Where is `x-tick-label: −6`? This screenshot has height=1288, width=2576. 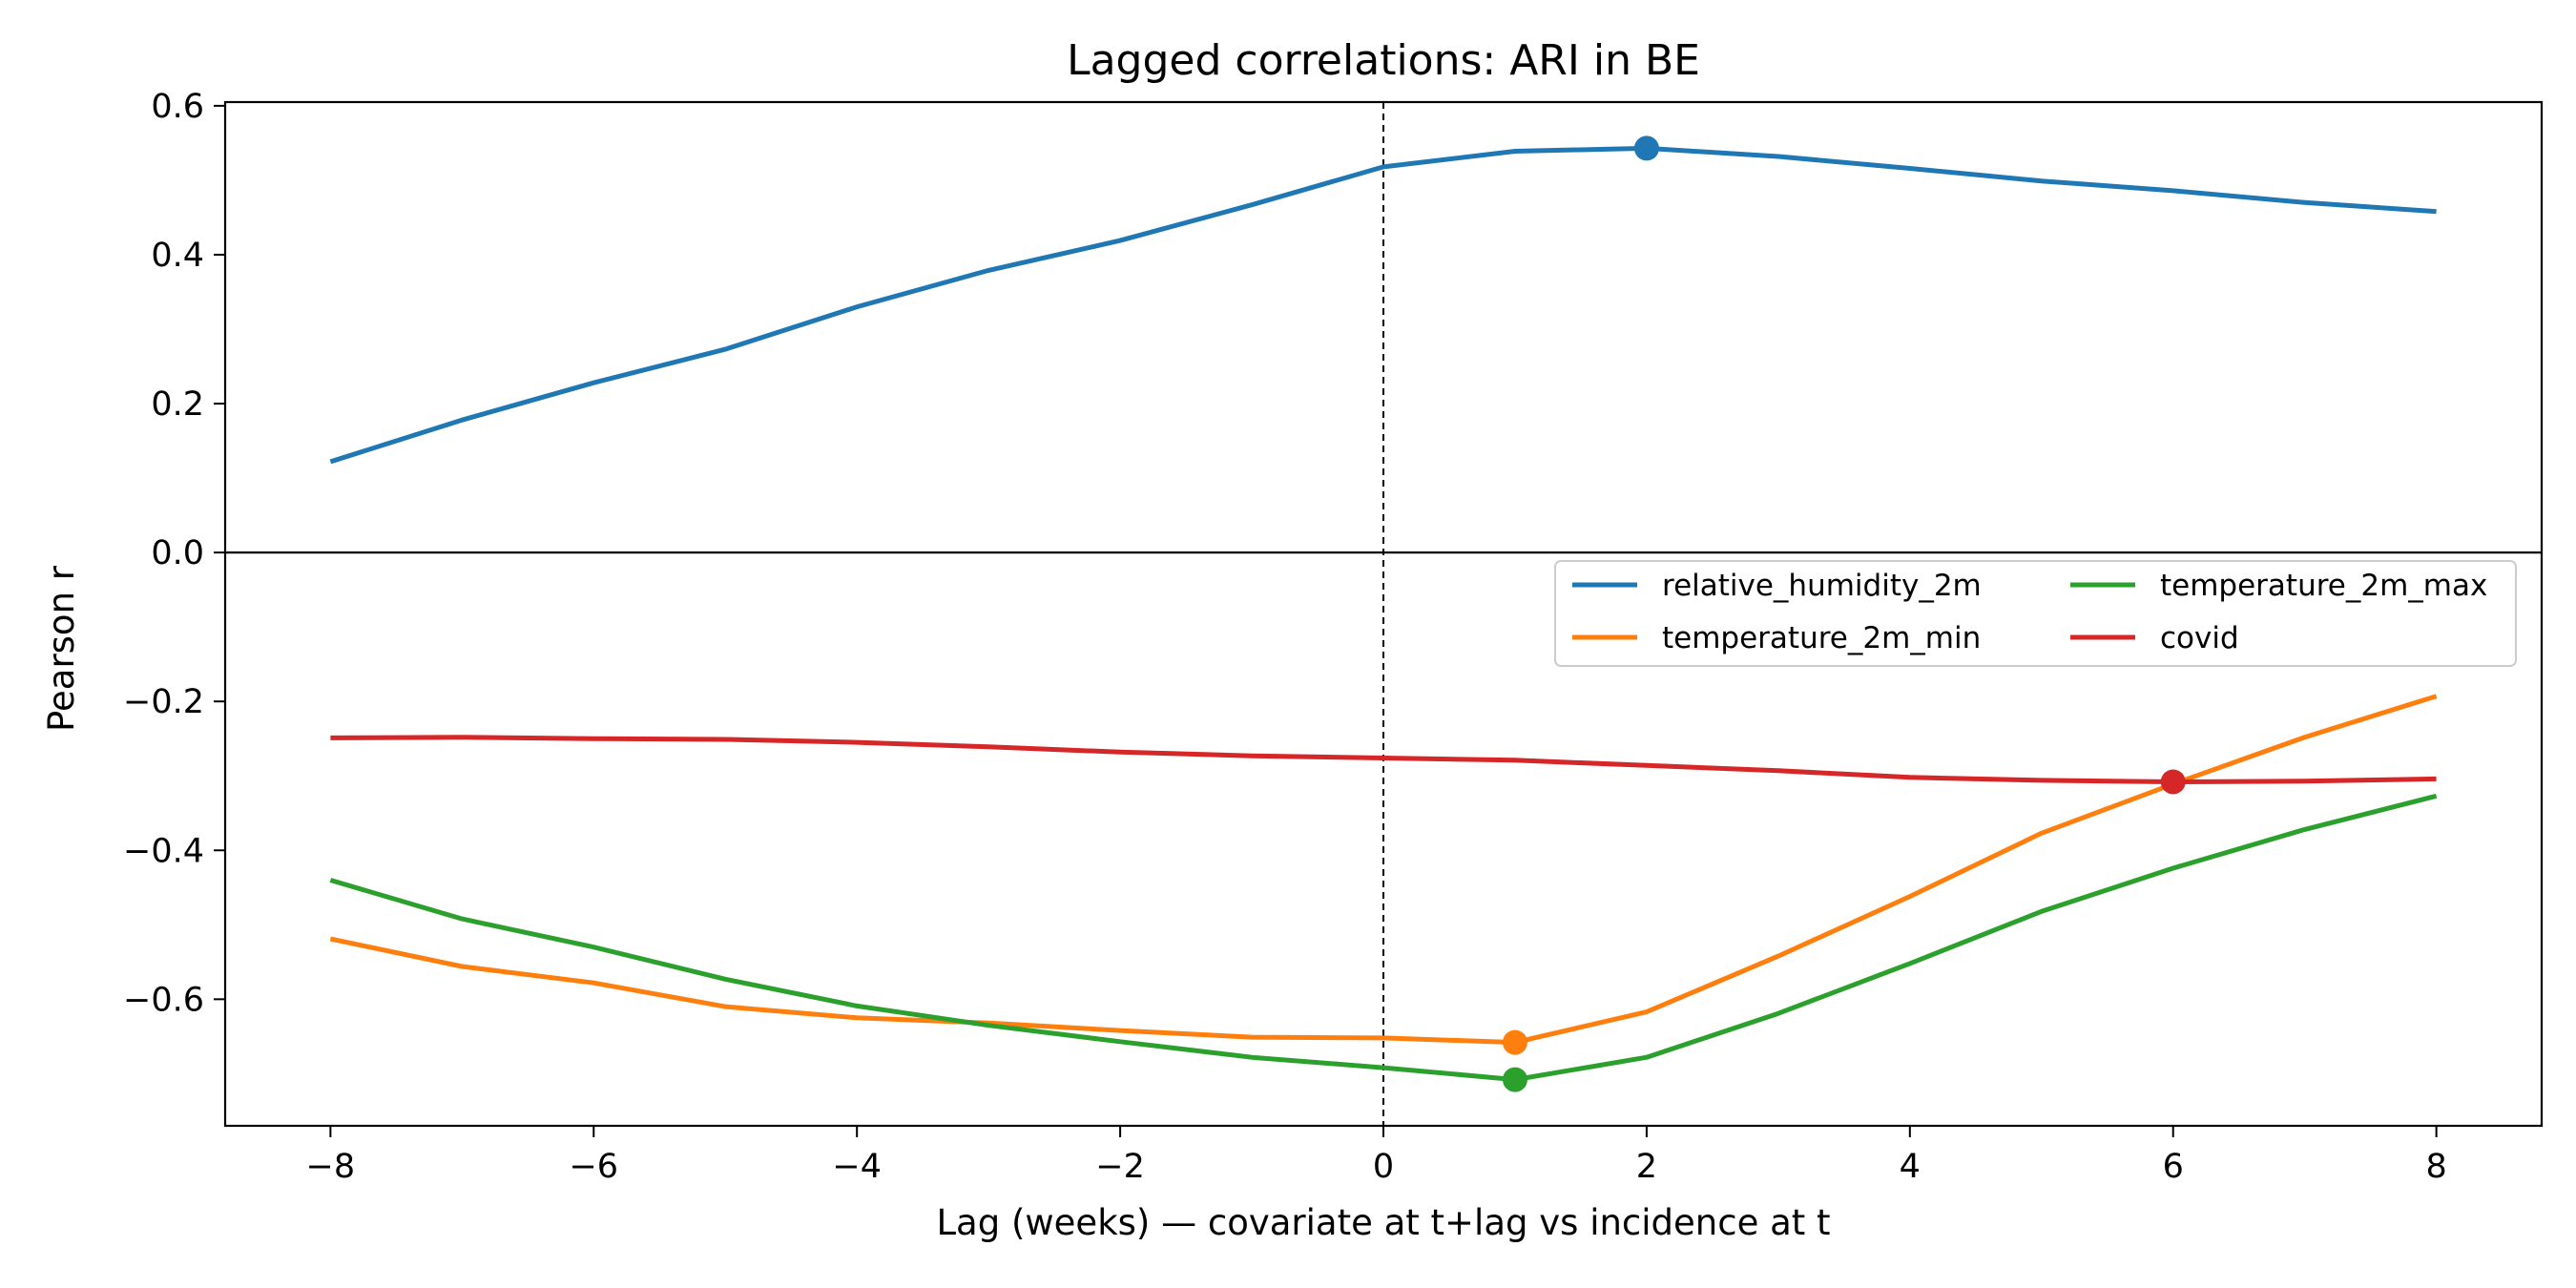
x-tick-label: −6 is located at coordinates (593, 1167).